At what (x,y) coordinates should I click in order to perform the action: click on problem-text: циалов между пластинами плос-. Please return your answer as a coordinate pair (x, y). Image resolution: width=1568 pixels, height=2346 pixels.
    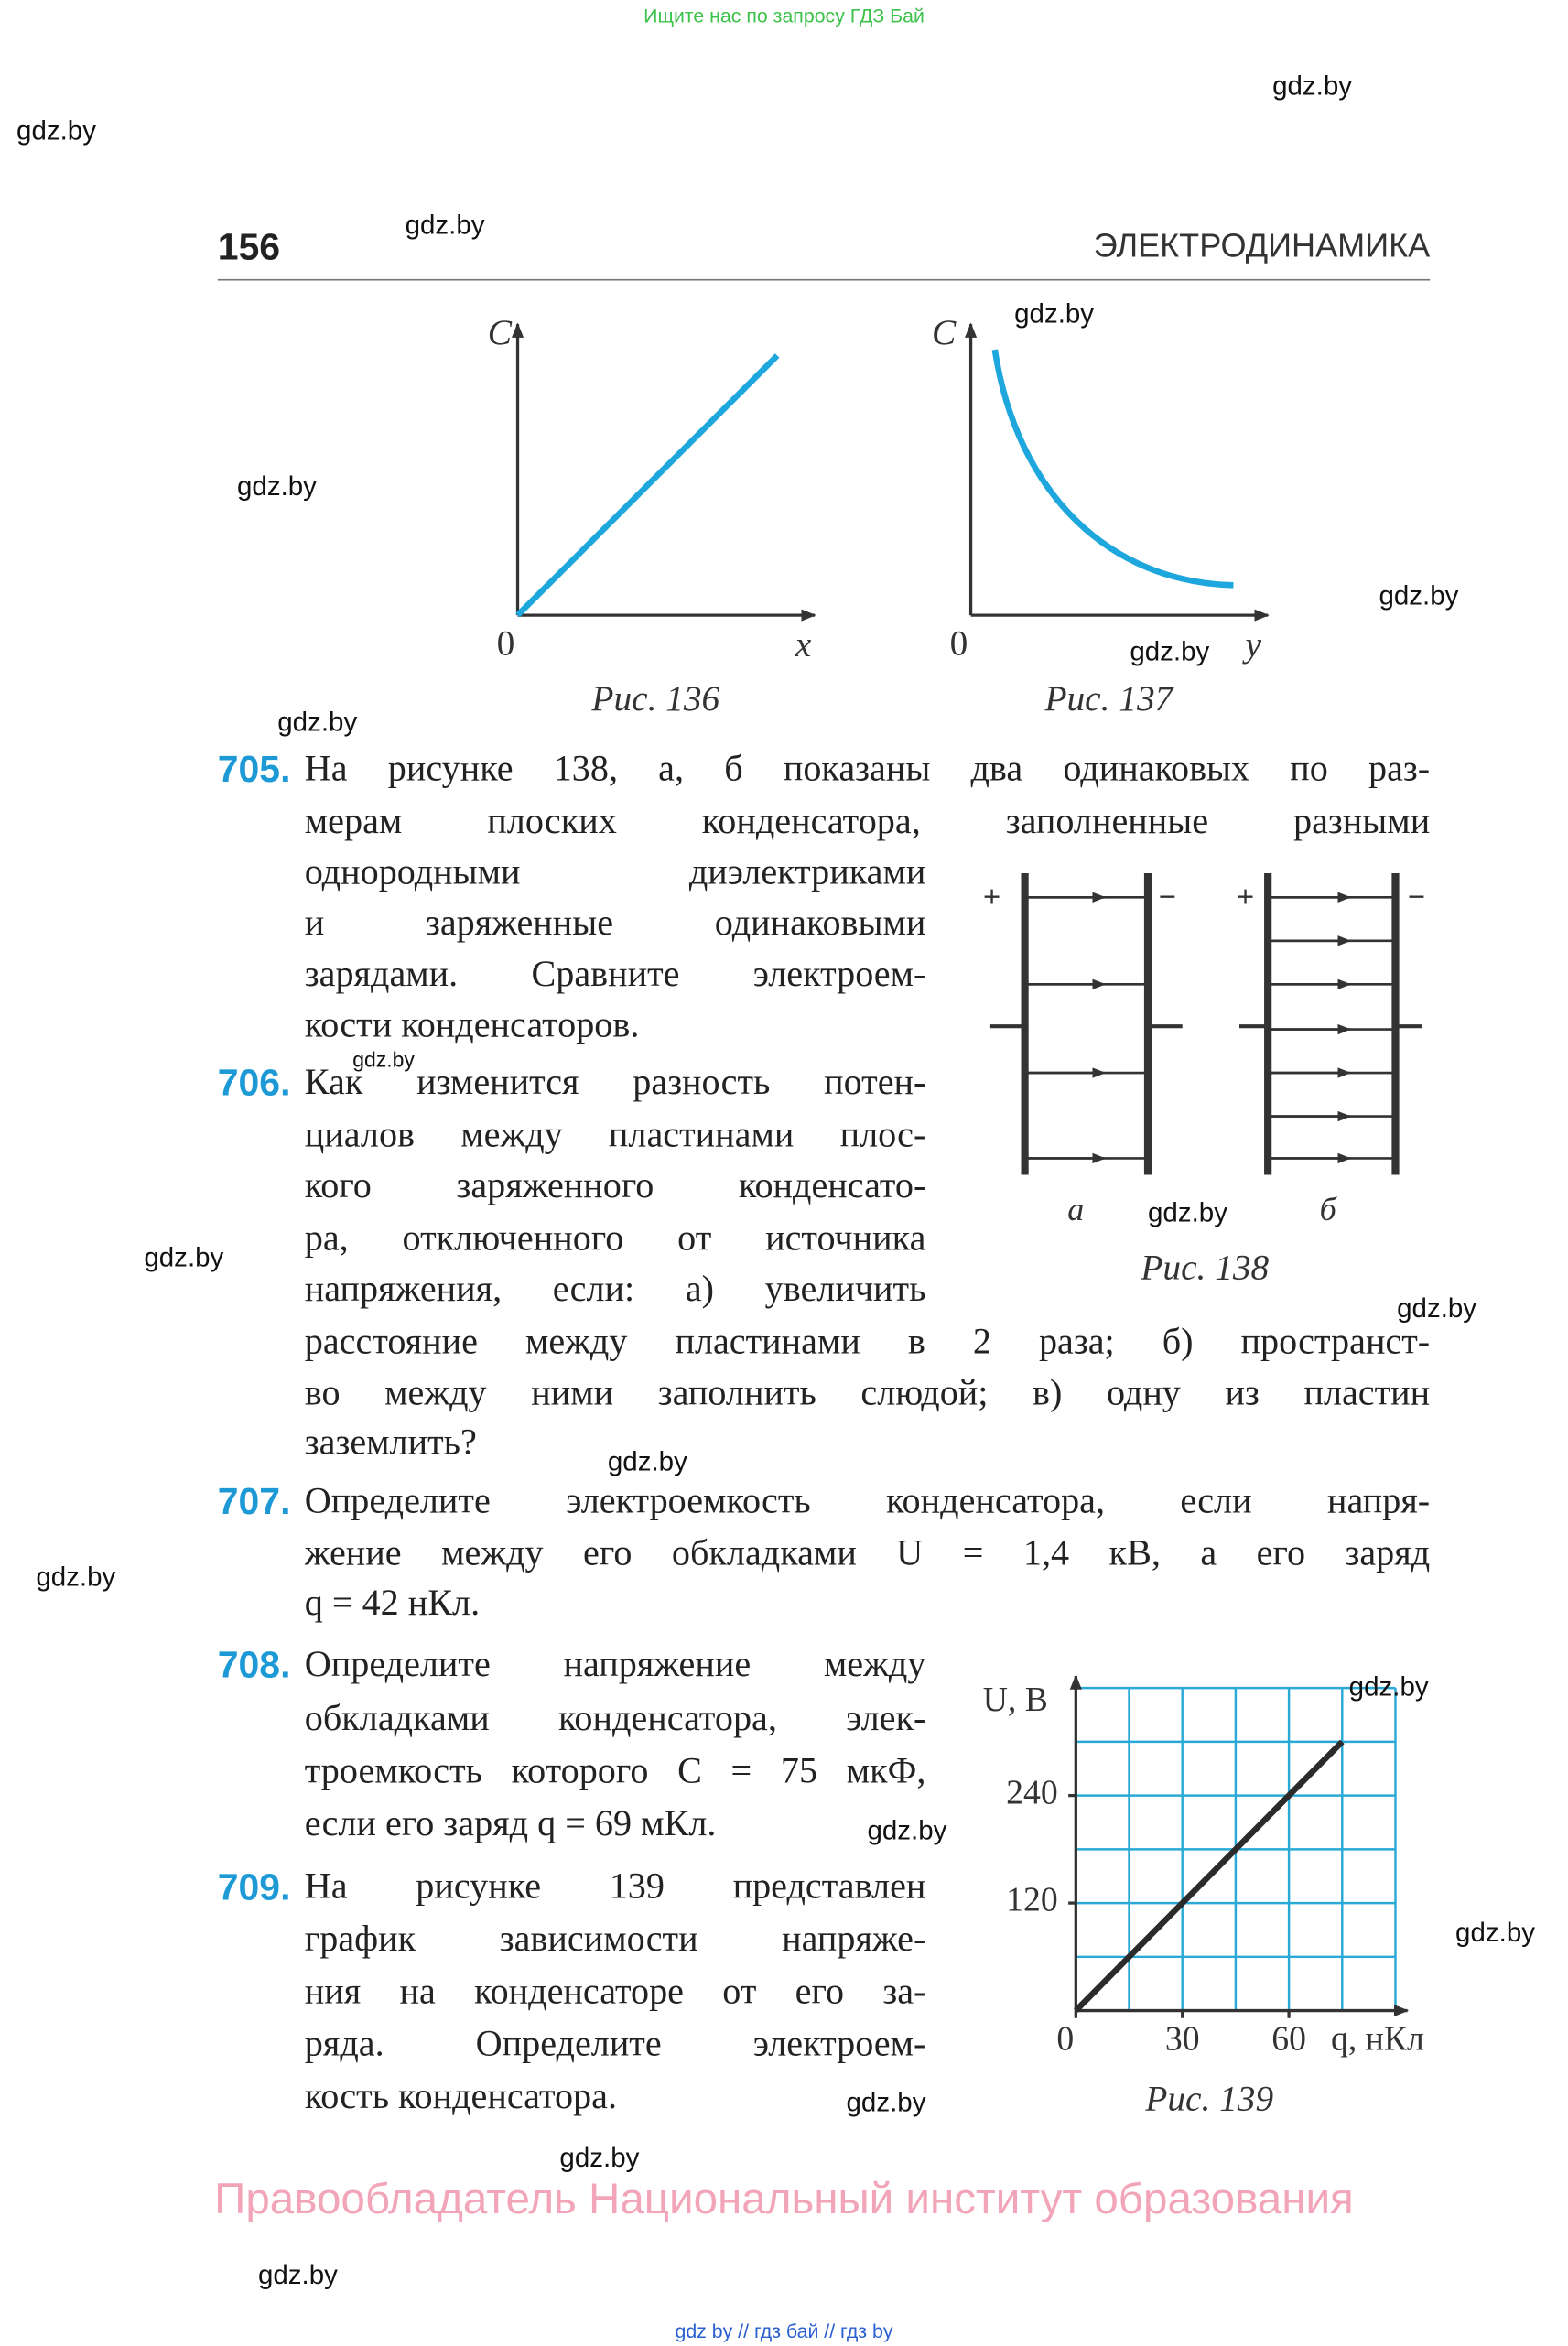
    Looking at the image, I should click on (615, 1135).